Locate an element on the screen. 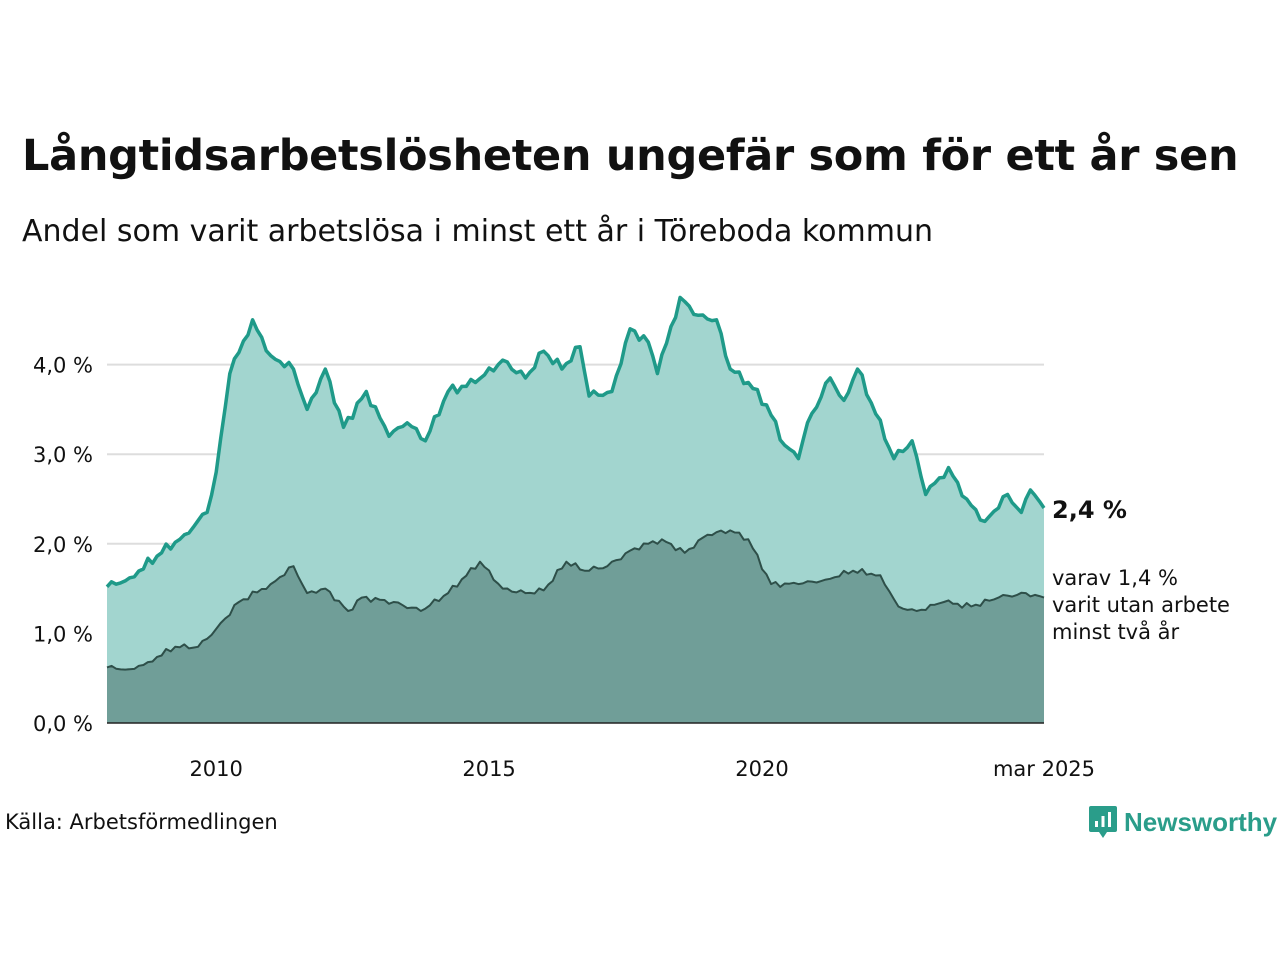 This screenshot has height=960, width=1280. y-tick-label: 2,0 % is located at coordinates (63, 545).